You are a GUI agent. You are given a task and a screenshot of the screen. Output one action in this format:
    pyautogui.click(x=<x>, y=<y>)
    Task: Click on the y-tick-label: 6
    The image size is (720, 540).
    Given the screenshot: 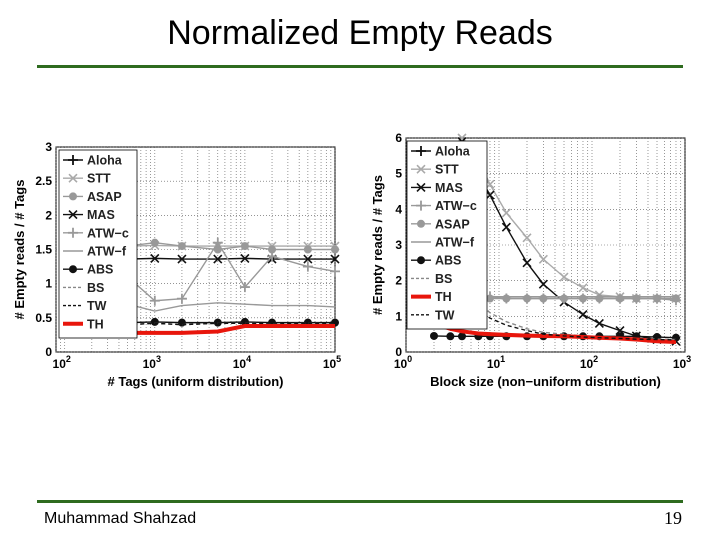 What is the action you would take?
    pyautogui.click(x=398, y=138)
    